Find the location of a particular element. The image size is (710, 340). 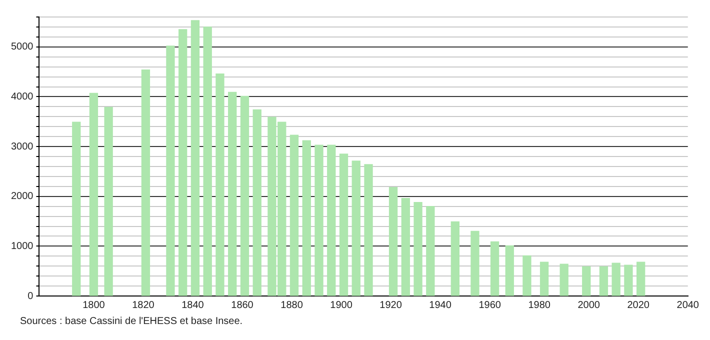

y-tick-label: 0 is located at coordinates (31, 296).